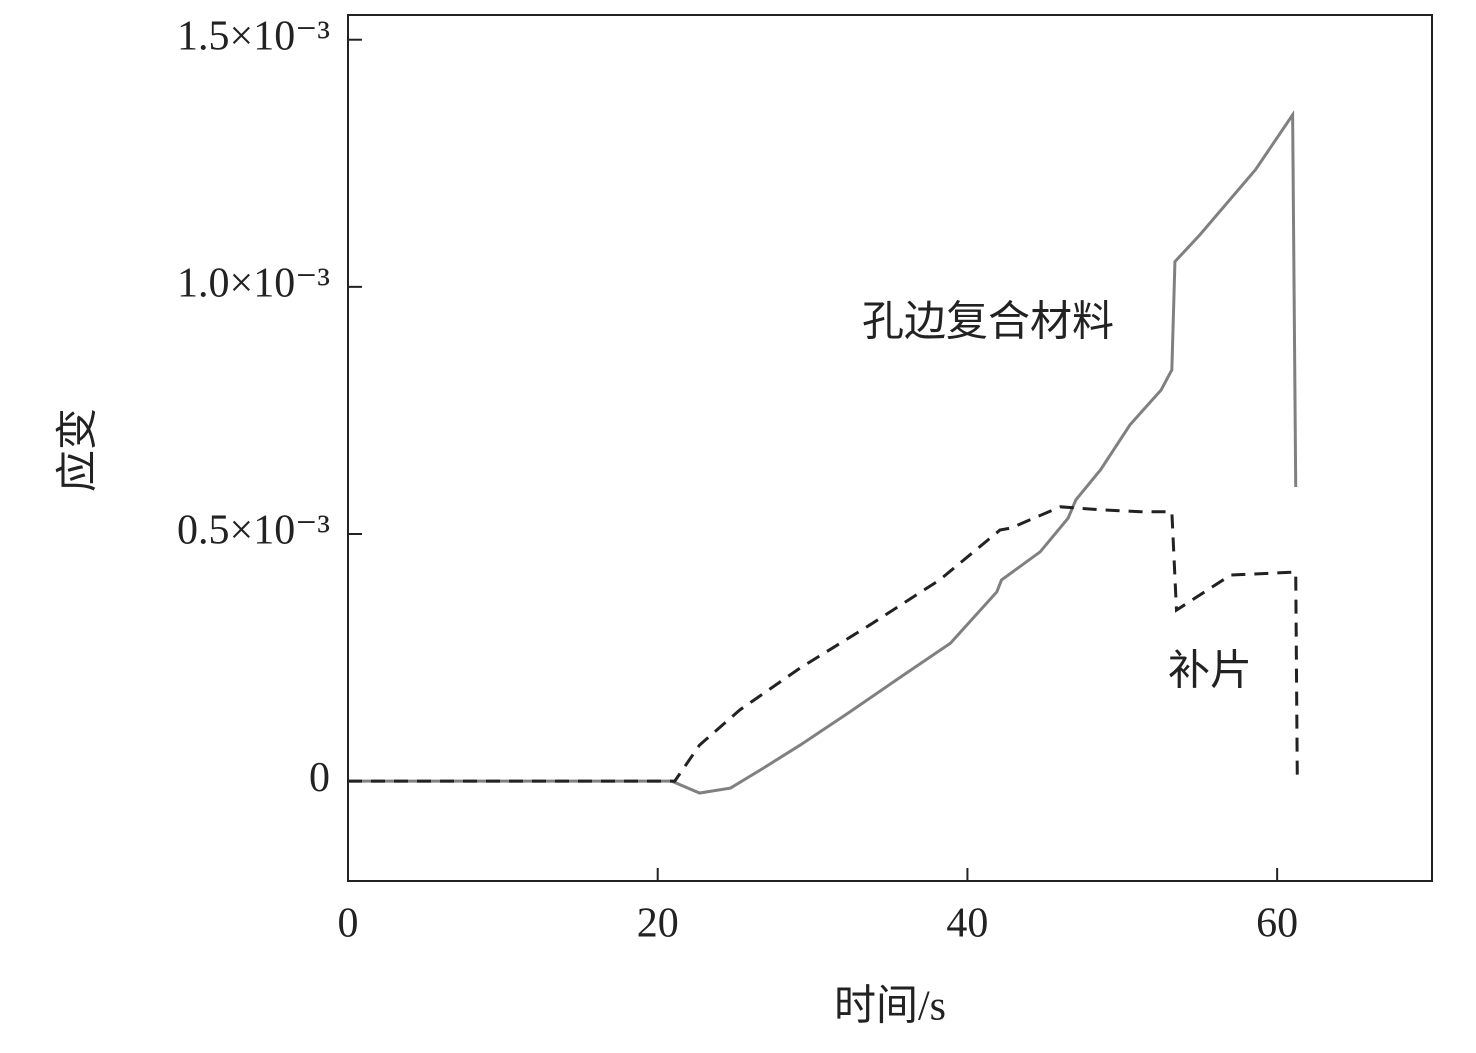 The image size is (1476, 1053). Describe the element at coordinates (348, 924) in the screenshot. I see `x-tick-label: 0` at that location.